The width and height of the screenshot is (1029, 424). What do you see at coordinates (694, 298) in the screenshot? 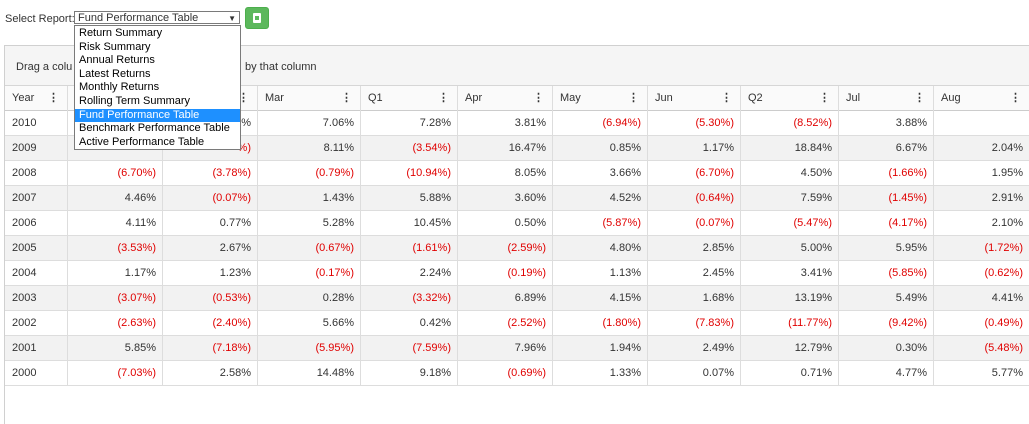
I see `return-cell: 1.68%` at bounding box center [694, 298].